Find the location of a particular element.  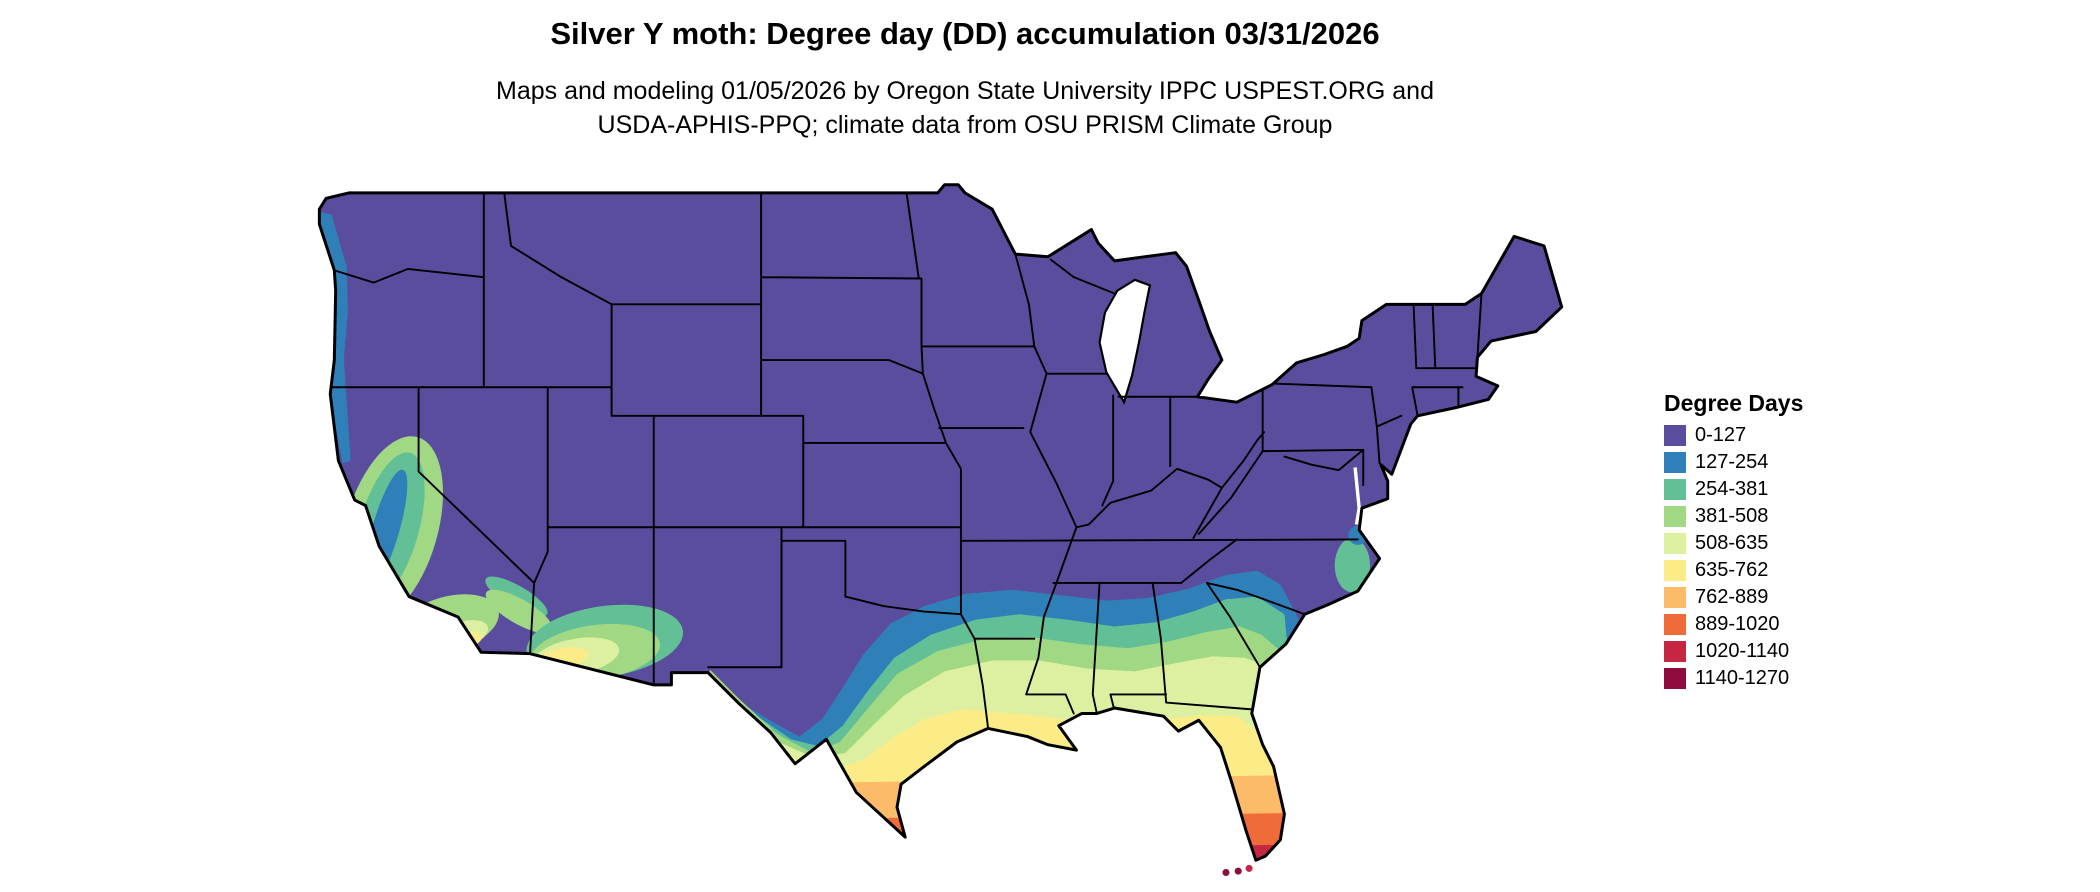

legend-item: 0-127 is located at coordinates (1733, 435).